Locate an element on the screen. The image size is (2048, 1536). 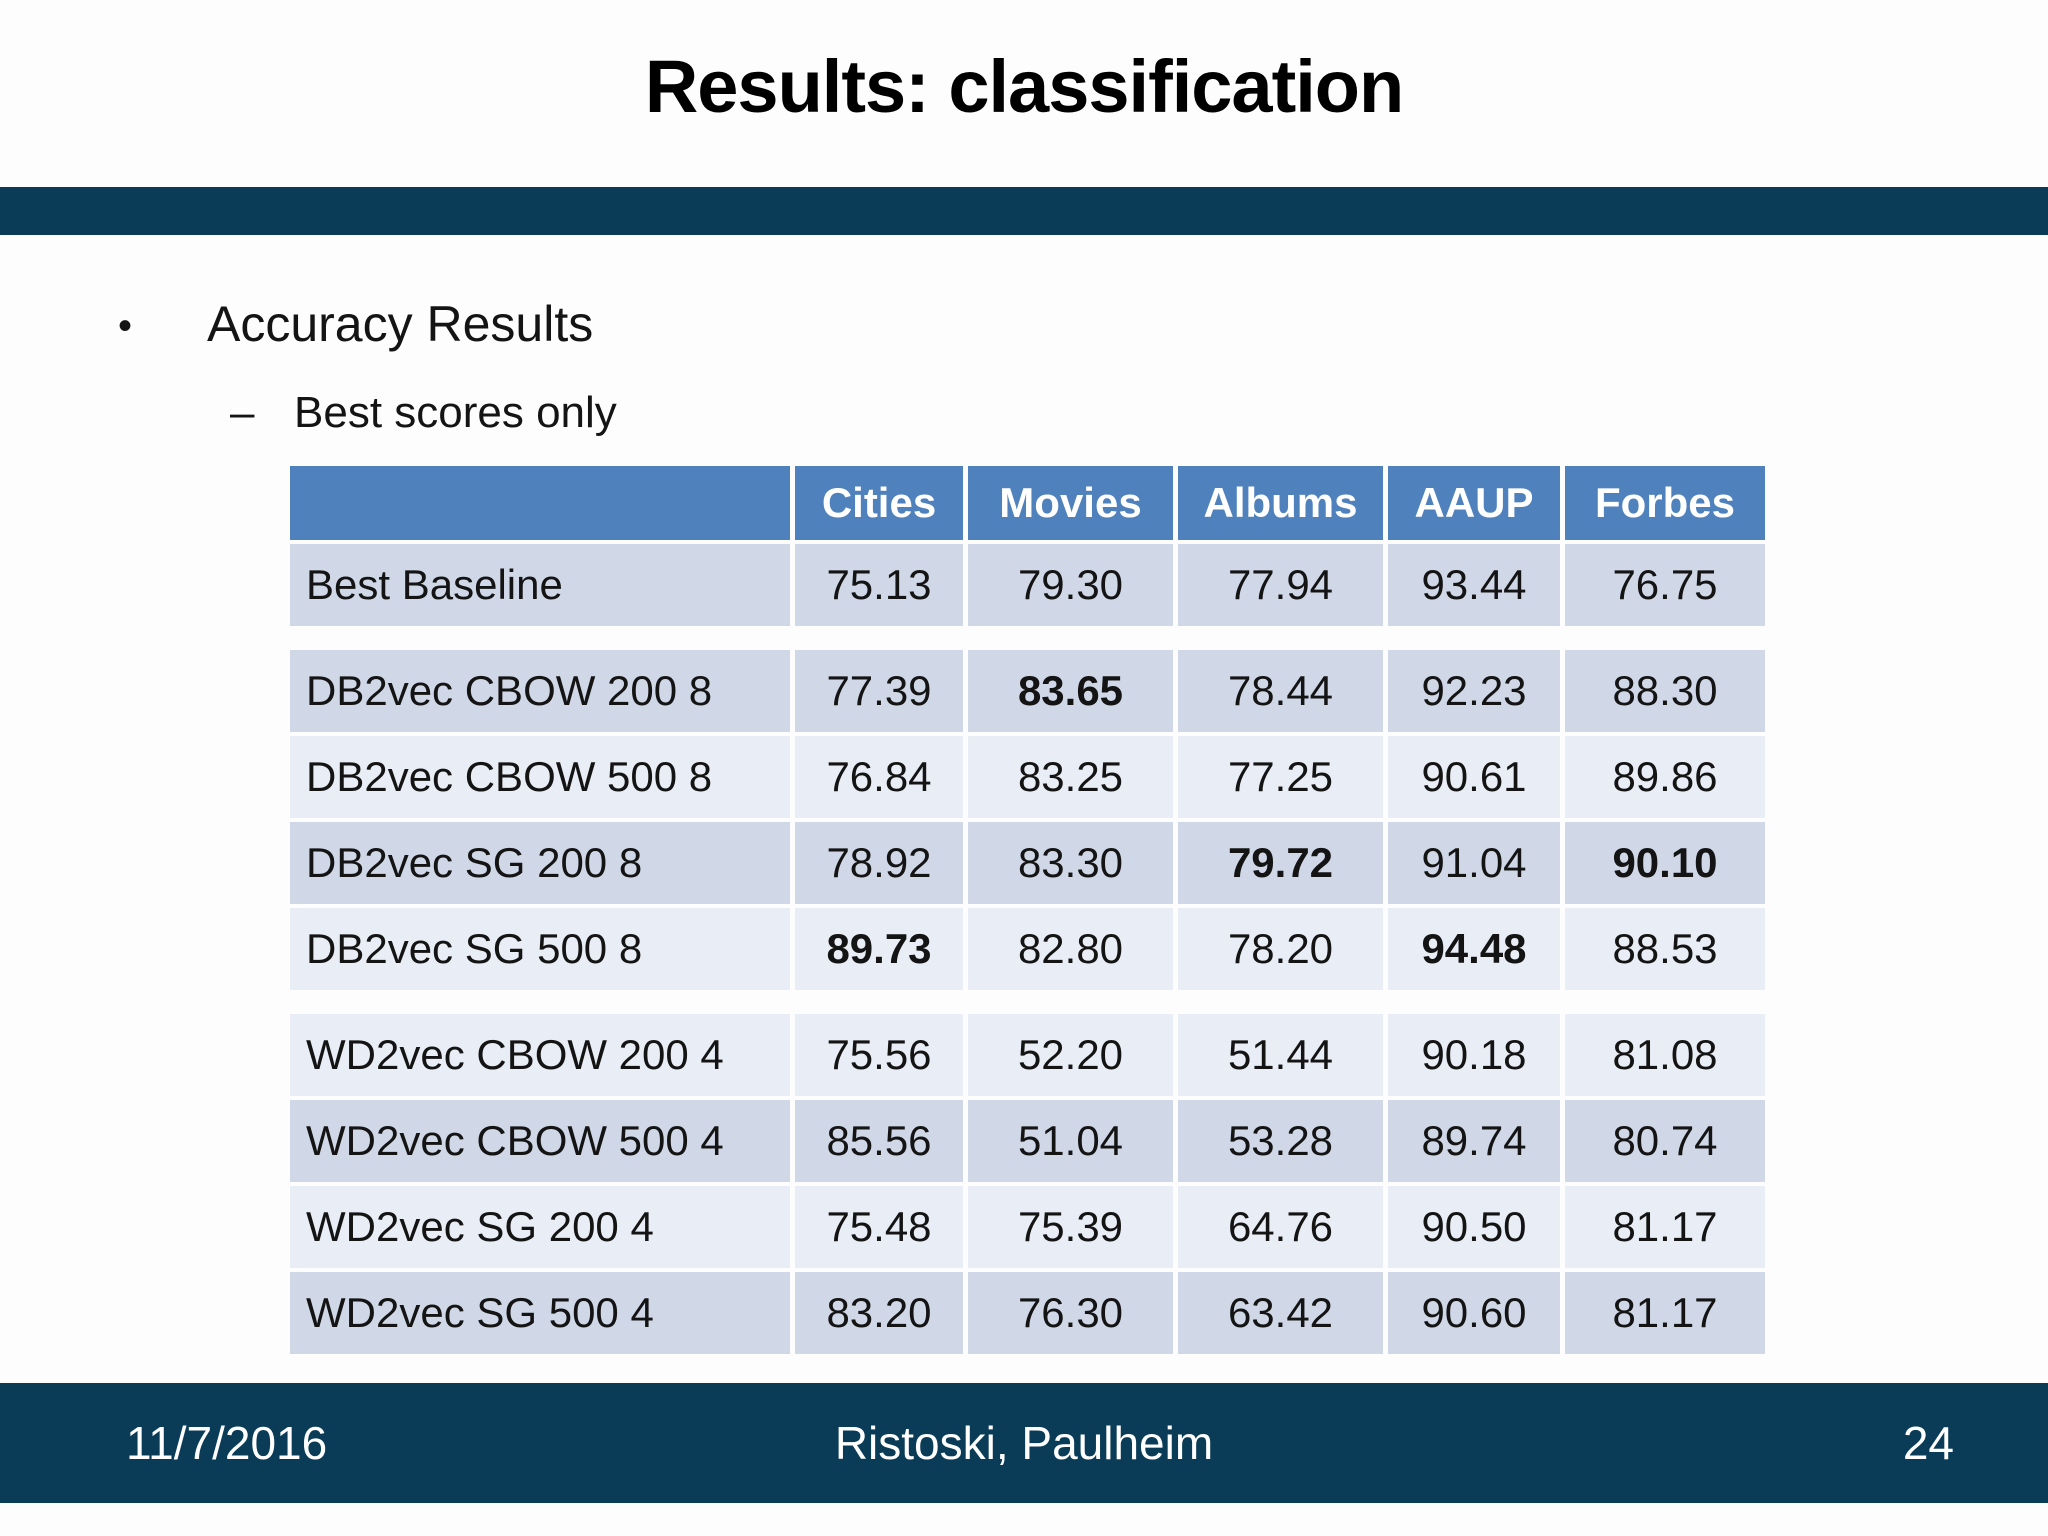
column-header: Movies is located at coordinates (1070, 503).